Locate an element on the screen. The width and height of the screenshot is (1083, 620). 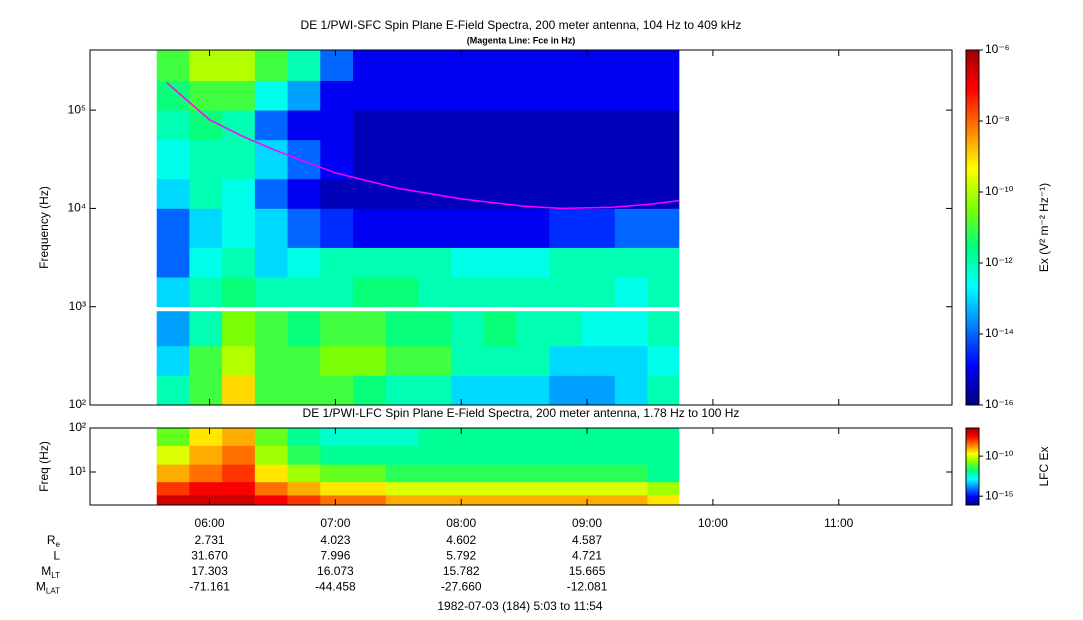
orbit-label-main: R is located at coordinates (51, 540).